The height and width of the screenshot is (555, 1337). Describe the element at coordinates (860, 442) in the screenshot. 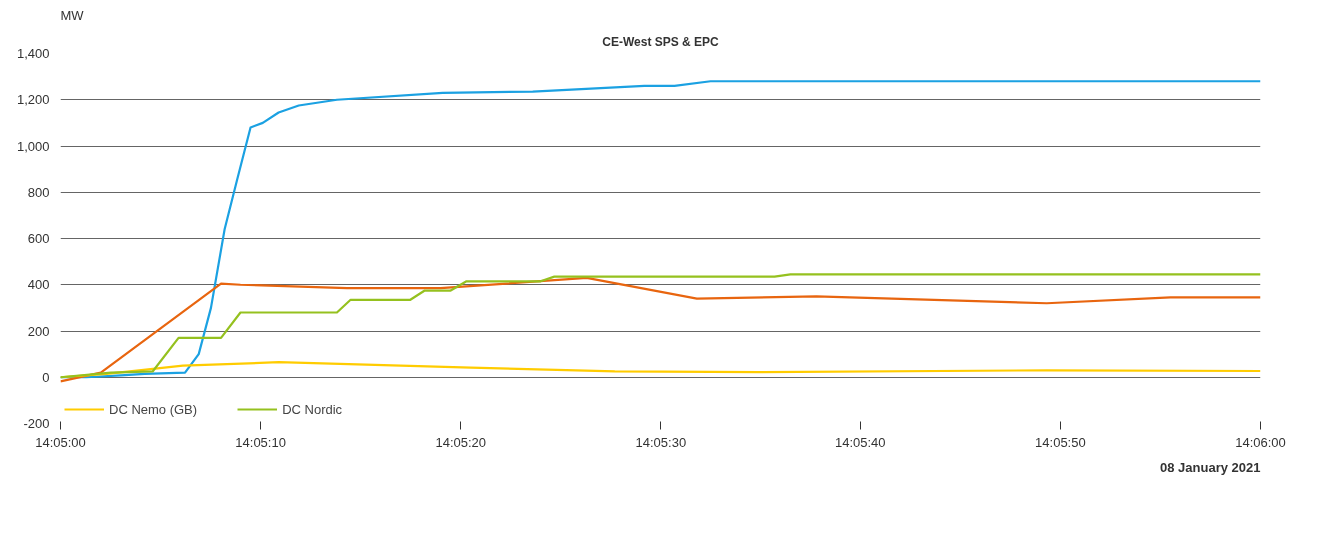

I see `x-tick-label: 14:05:40` at that location.